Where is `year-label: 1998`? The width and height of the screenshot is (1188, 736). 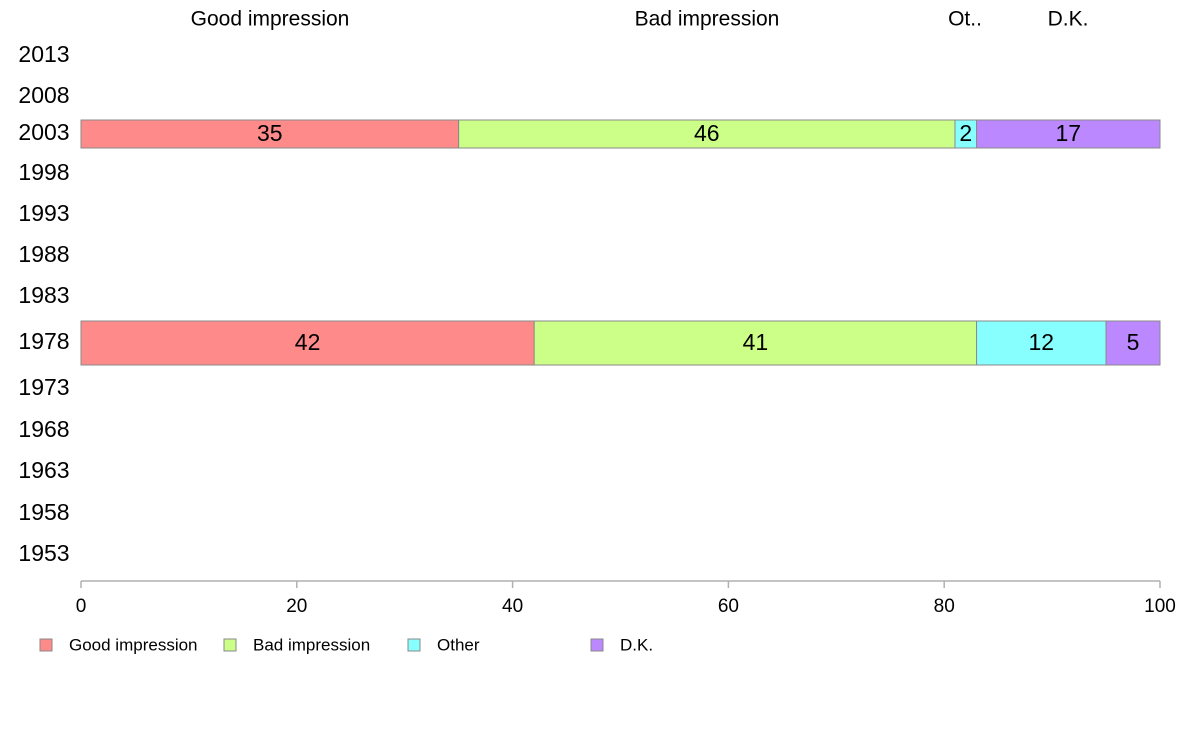 year-label: 1998 is located at coordinates (43, 172).